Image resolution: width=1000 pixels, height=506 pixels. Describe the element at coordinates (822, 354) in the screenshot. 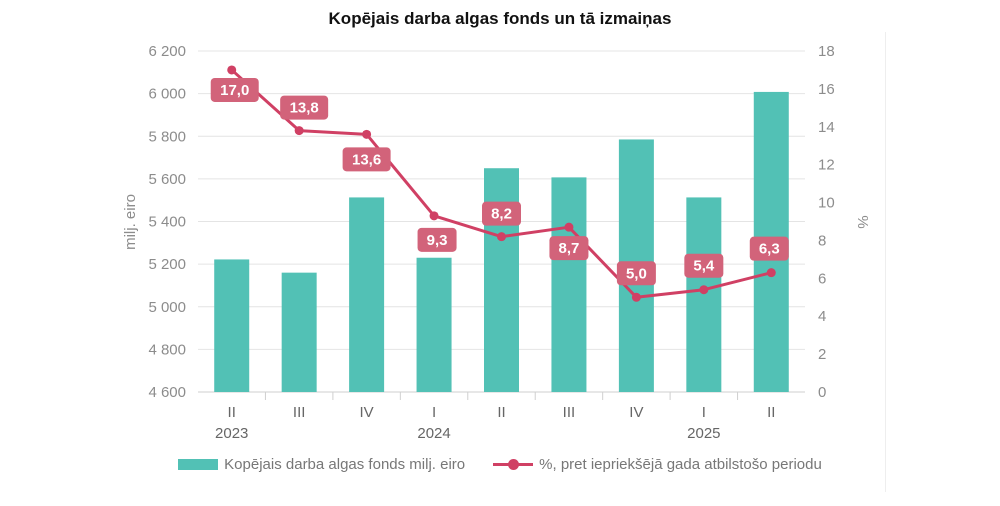

I see `right-axis-tick-label: 2` at that location.